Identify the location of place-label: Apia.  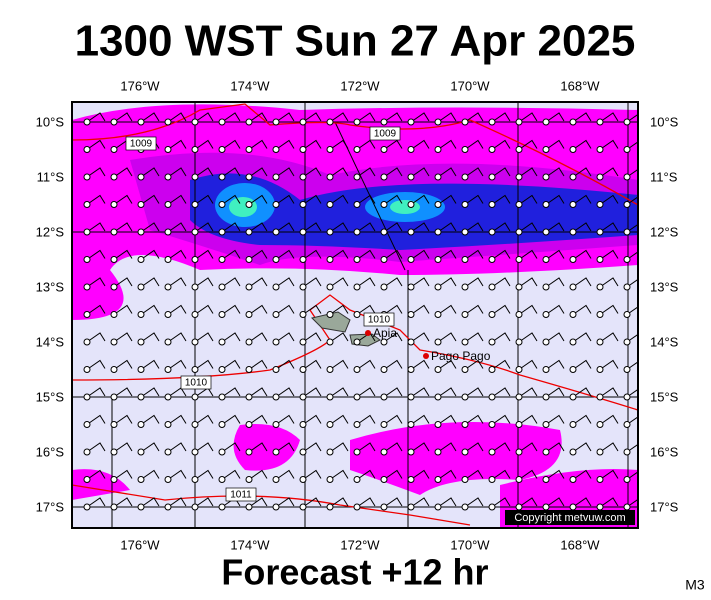
(385, 333).